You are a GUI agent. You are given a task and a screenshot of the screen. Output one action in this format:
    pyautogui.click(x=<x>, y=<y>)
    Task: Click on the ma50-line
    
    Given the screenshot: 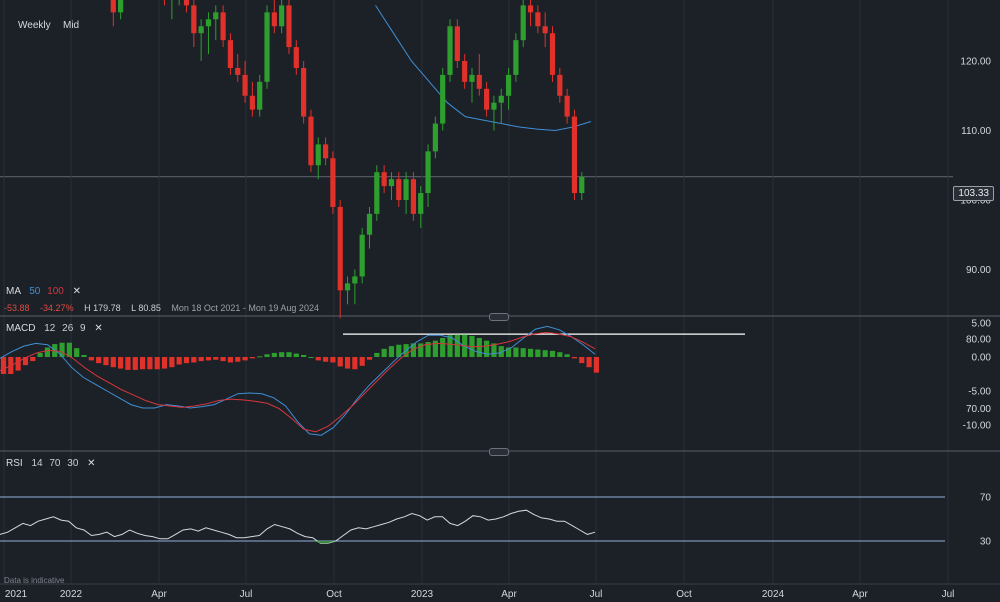 What is the action you would take?
    pyautogui.click(x=483, y=68)
    